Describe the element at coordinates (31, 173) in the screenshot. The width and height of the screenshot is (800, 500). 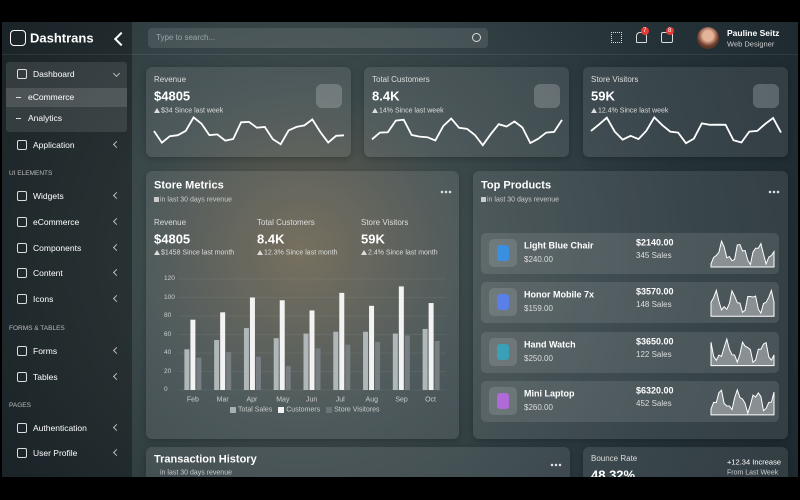
I see `sidebar-heading: UI ELEMENTS` at that location.